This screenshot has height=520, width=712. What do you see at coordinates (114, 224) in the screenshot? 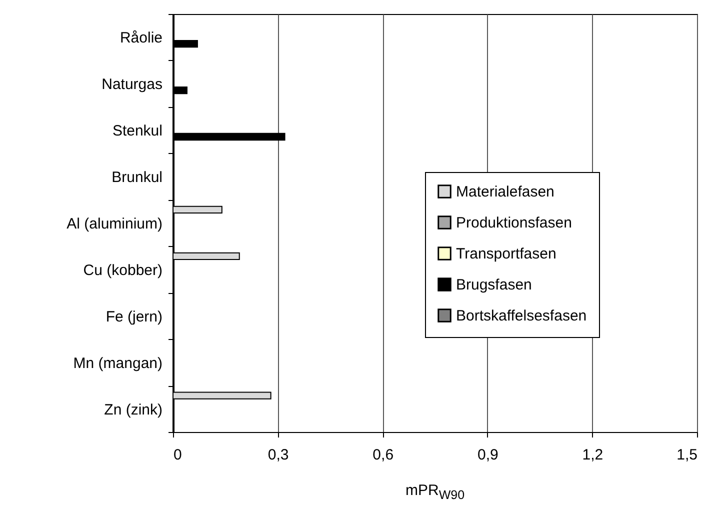
I see `y-tick-label: Al (aluminium)` at bounding box center [114, 224].